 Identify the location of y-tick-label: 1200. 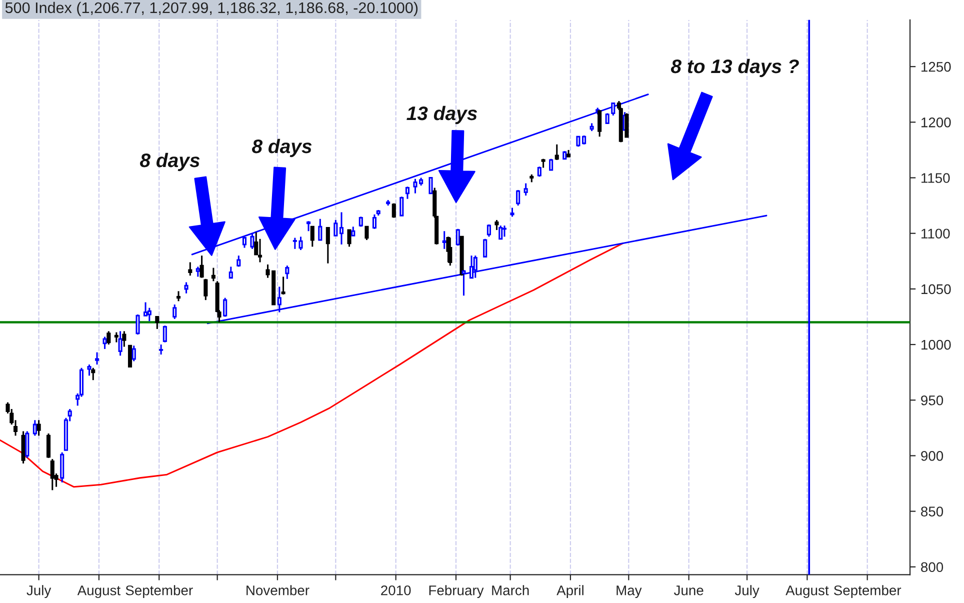
(936, 123).